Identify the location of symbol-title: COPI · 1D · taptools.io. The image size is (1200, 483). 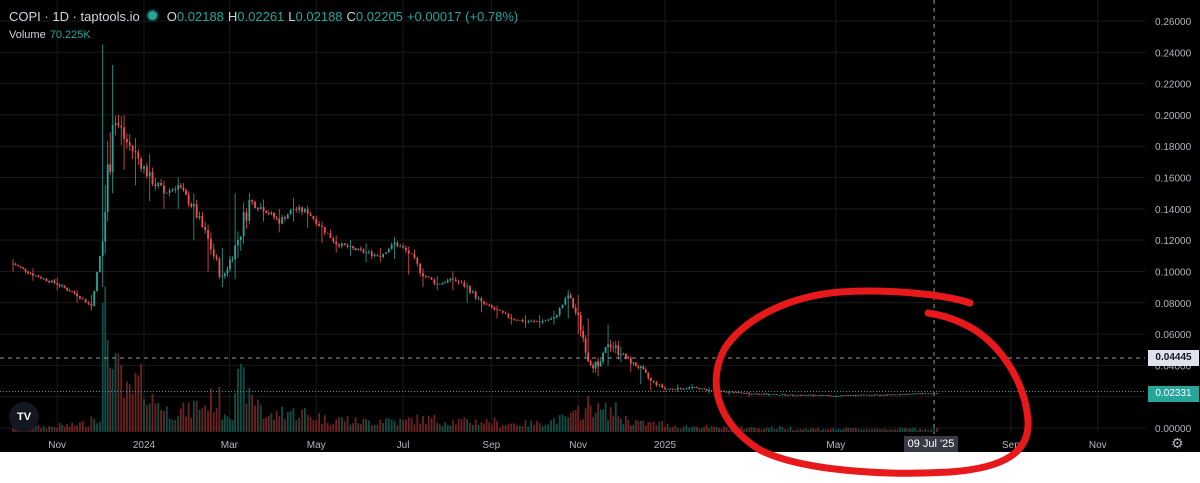
(74, 16).